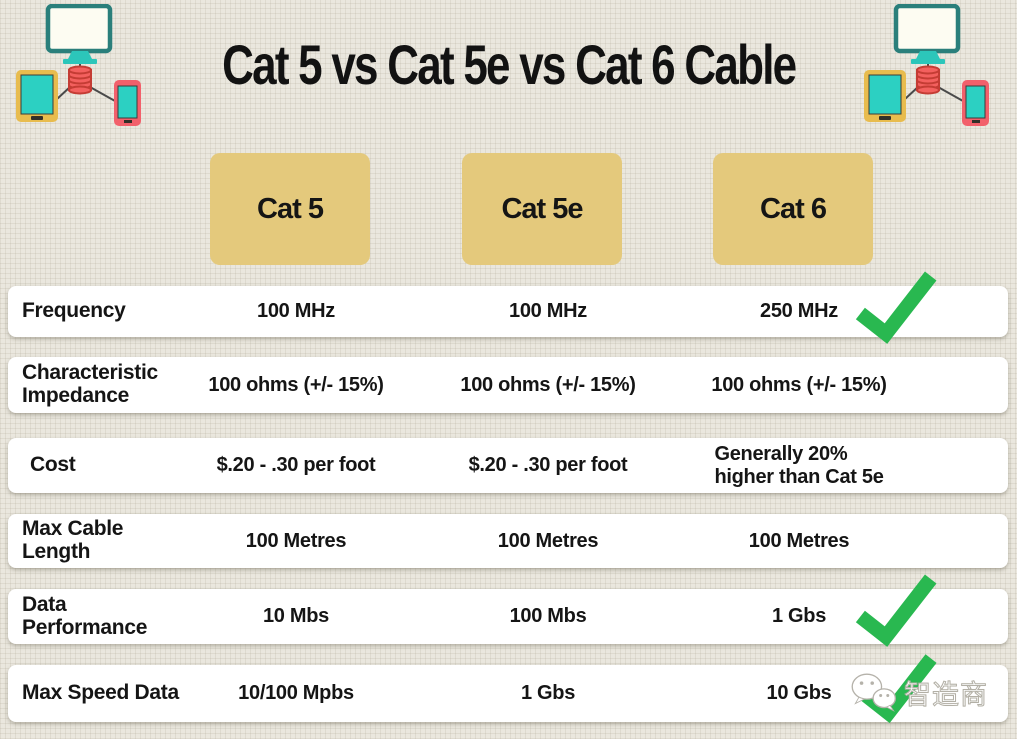 The width and height of the screenshot is (1017, 739). I want to click on cat5-value: 100 MHz, so click(296, 311).